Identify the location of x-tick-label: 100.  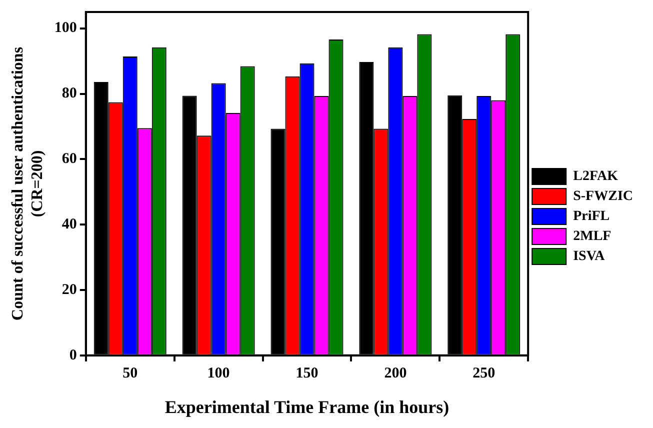
(218, 373).